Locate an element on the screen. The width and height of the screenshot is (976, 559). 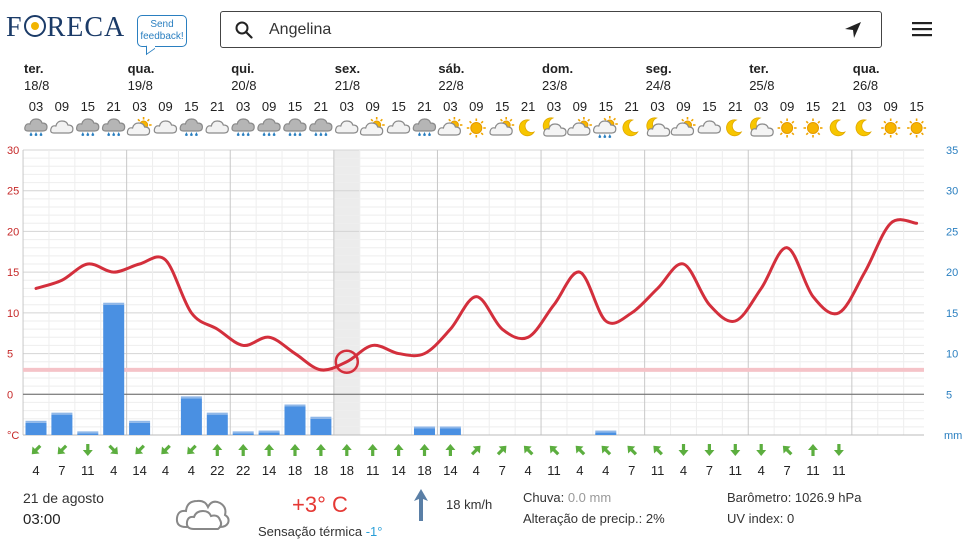
precip-axis-tick: 10 is located at coordinates (952, 355).